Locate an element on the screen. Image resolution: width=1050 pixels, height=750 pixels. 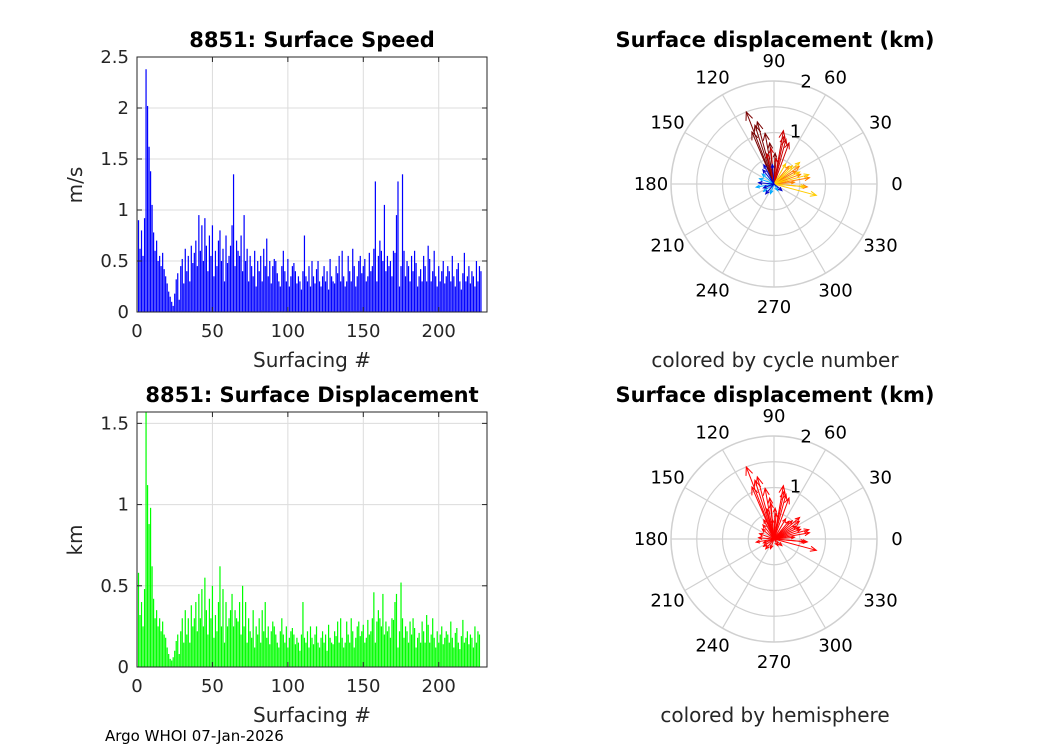
polar-hemisphere-title: Surface displacement (km) is located at coordinates (774, 395).